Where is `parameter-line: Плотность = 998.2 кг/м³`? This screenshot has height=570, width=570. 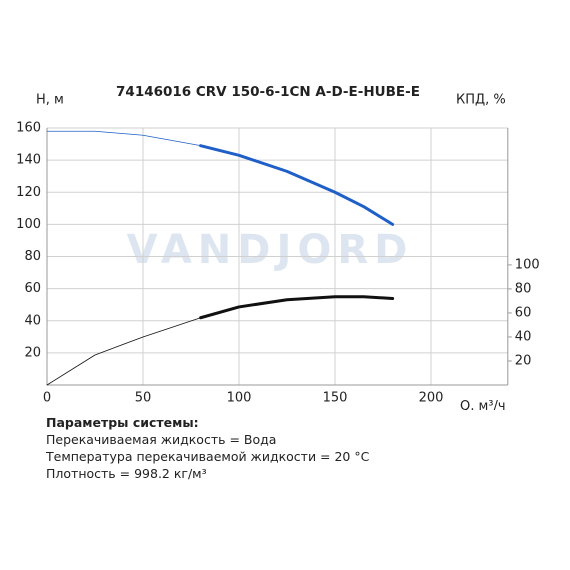 parameter-line: Плотность = 998.2 кг/м³ is located at coordinates (126, 473).